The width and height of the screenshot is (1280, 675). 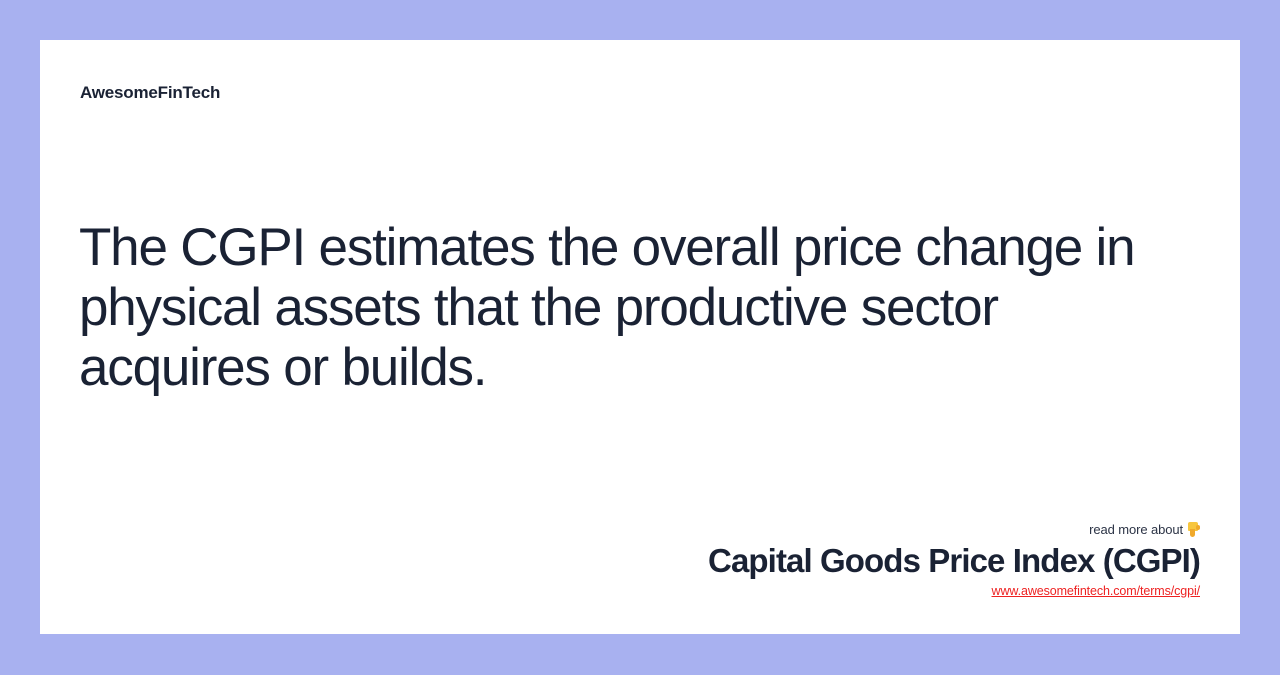 What do you see at coordinates (150, 92) in the screenshot?
I see `brand-logo: AwesomeFinTech` at bounding box center [150, 92].